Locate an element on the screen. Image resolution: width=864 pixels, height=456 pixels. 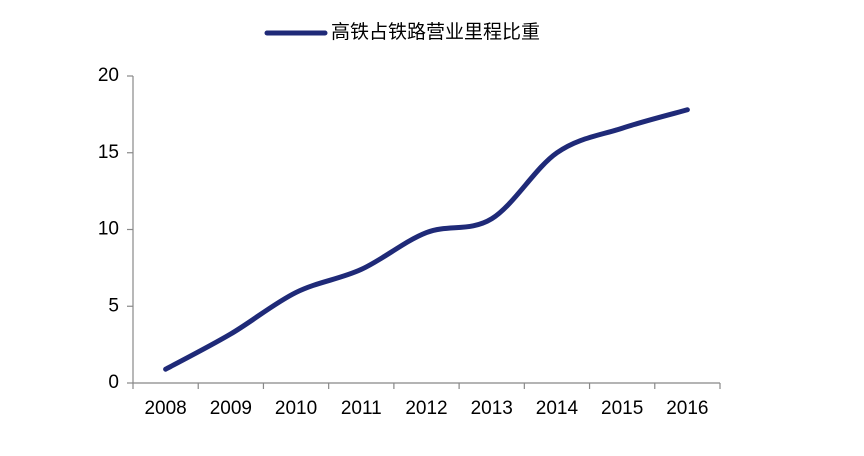
y-tick-label: 15 is located at coordinates (108, 152).